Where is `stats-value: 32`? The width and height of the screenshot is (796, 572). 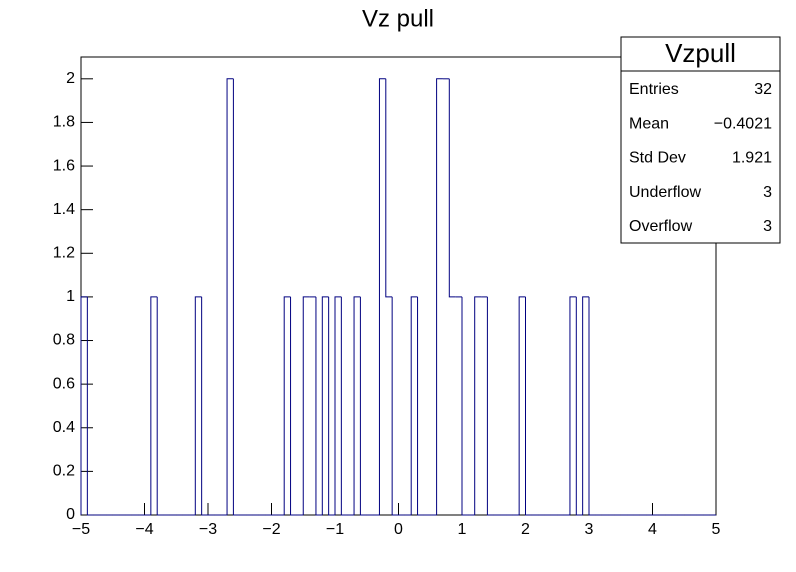 stats-value: 32 is located at coordinates (763, 89).